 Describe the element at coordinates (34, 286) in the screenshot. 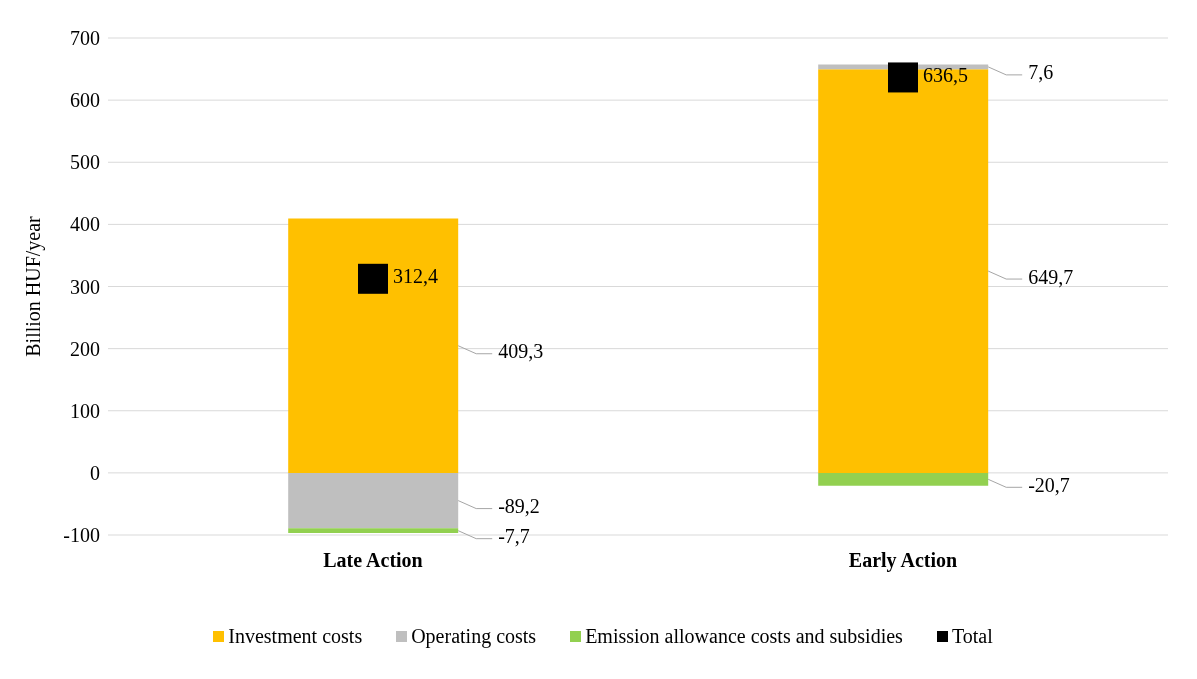

I see `y-axis-title: Billion HUF/year` at that location.